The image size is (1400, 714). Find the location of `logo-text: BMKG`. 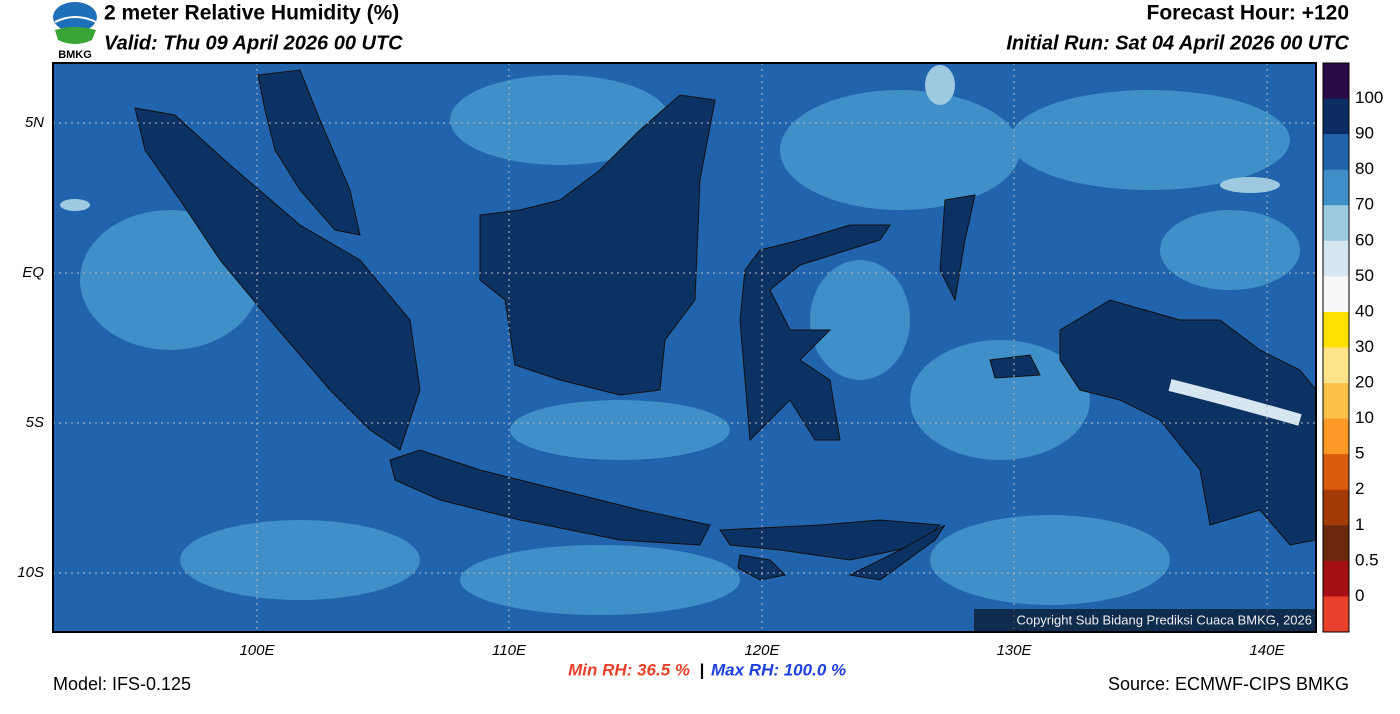

logo-text: BMKG is located at coordinates (75, 55).